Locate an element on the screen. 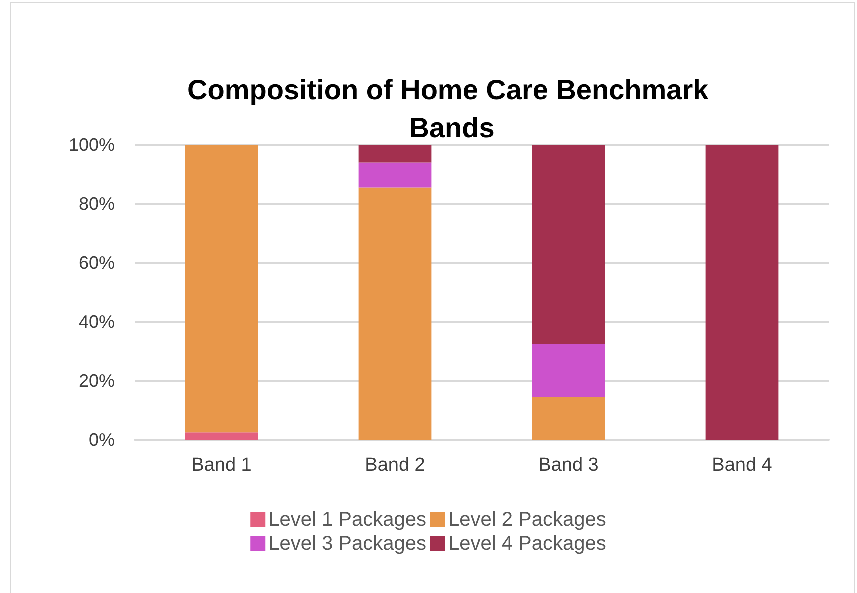  legend-label: Level 2 Packages is located at coordinates (527, 520).